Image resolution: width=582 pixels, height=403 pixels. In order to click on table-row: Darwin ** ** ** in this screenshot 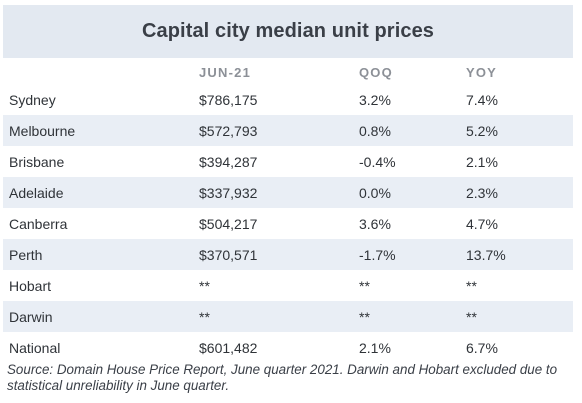, I will do `click(288, 316)`.